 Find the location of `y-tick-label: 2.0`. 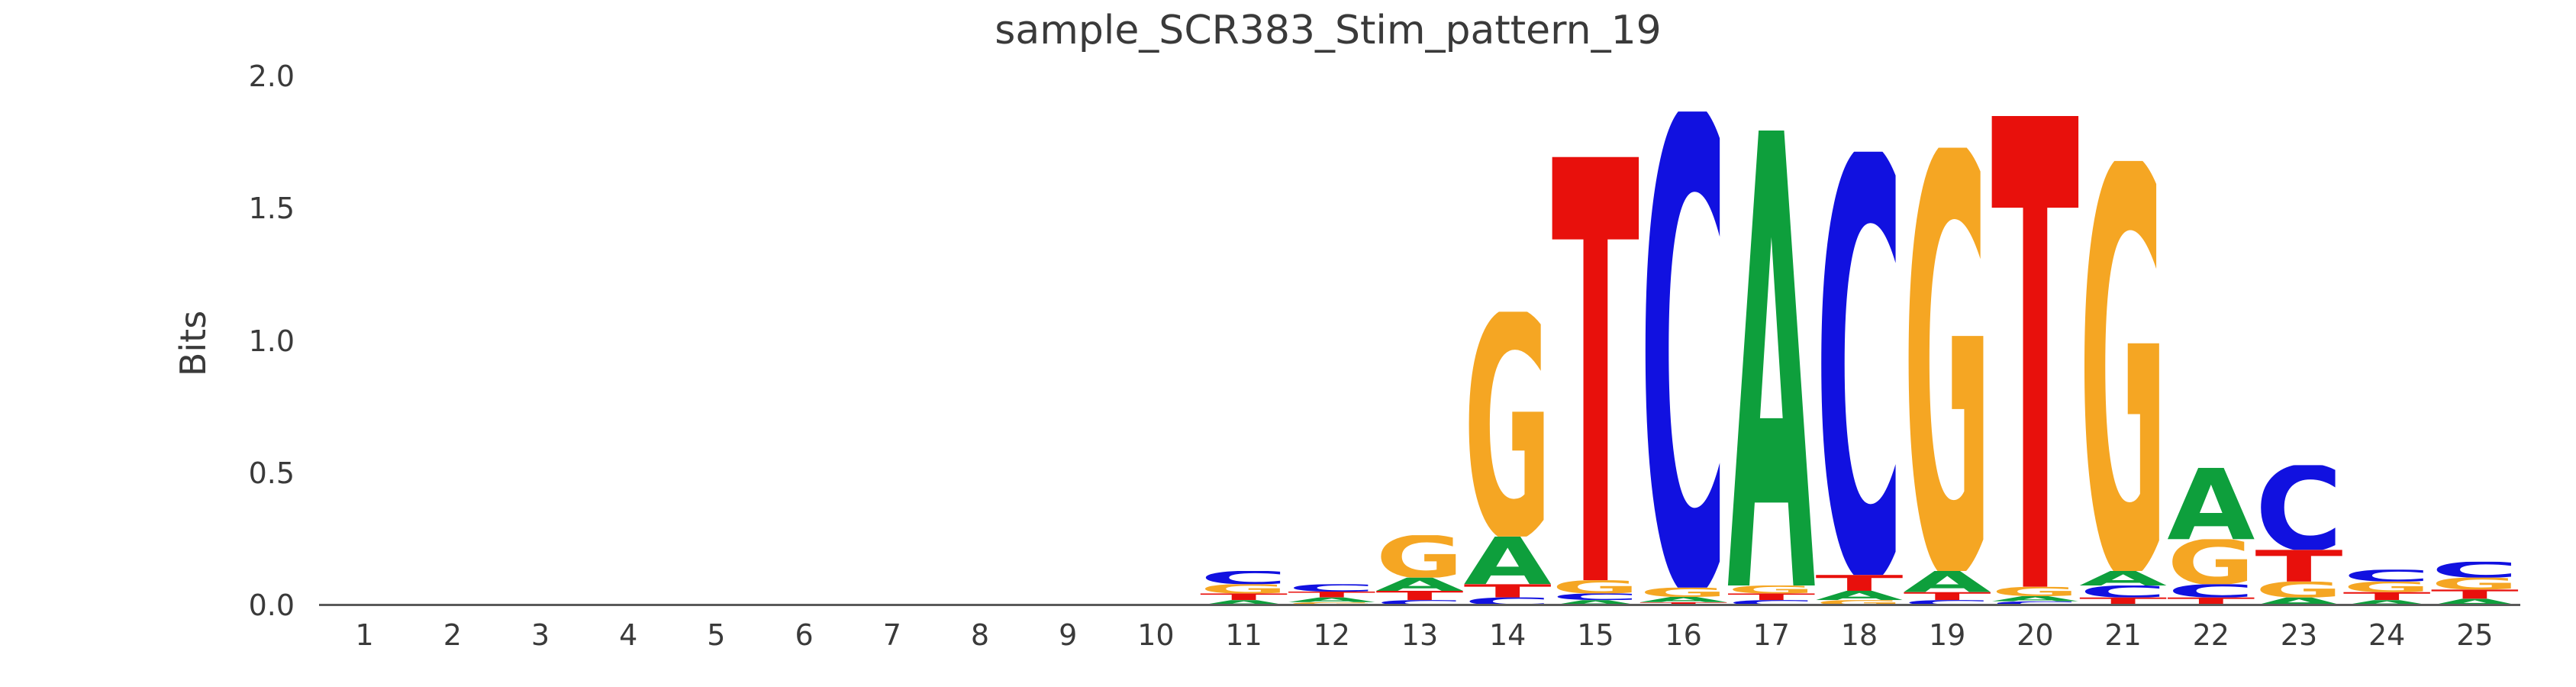

y-tick-label: 2.0 is located at coordinates (271, 76).